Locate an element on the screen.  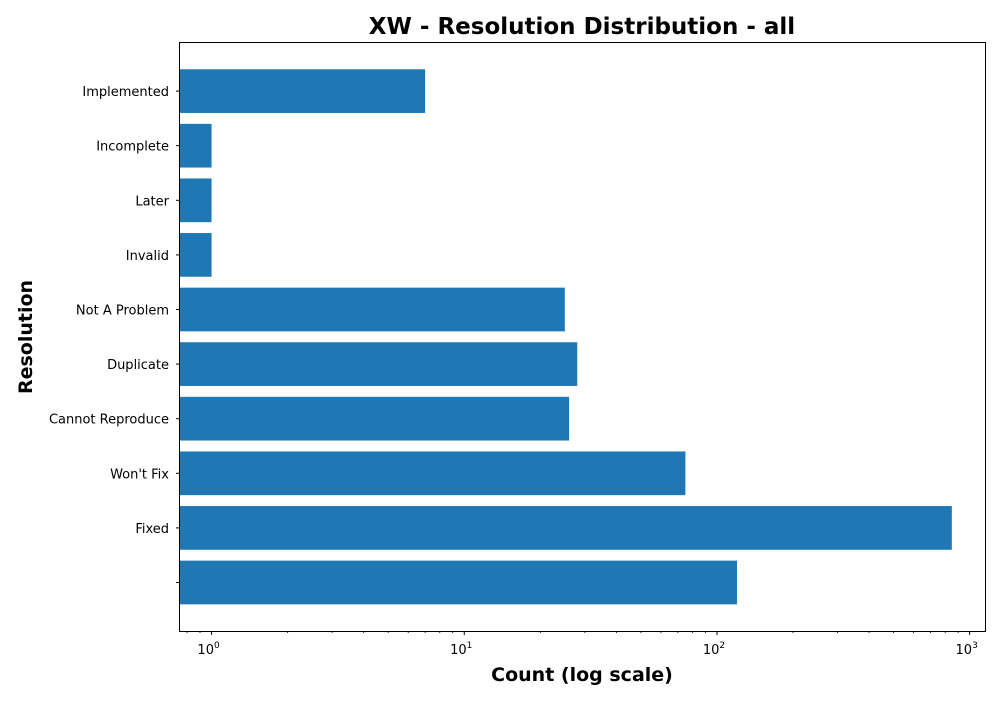
y-tick-label: Cannot Reproduce is located at coordinates (109, 420).